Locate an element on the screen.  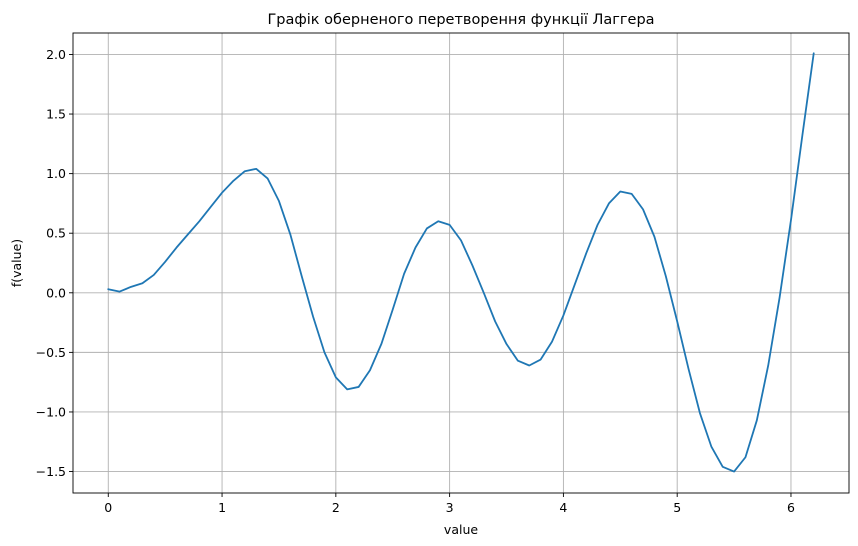
x-tick-label: 2 is located at coordinates (336, 507).